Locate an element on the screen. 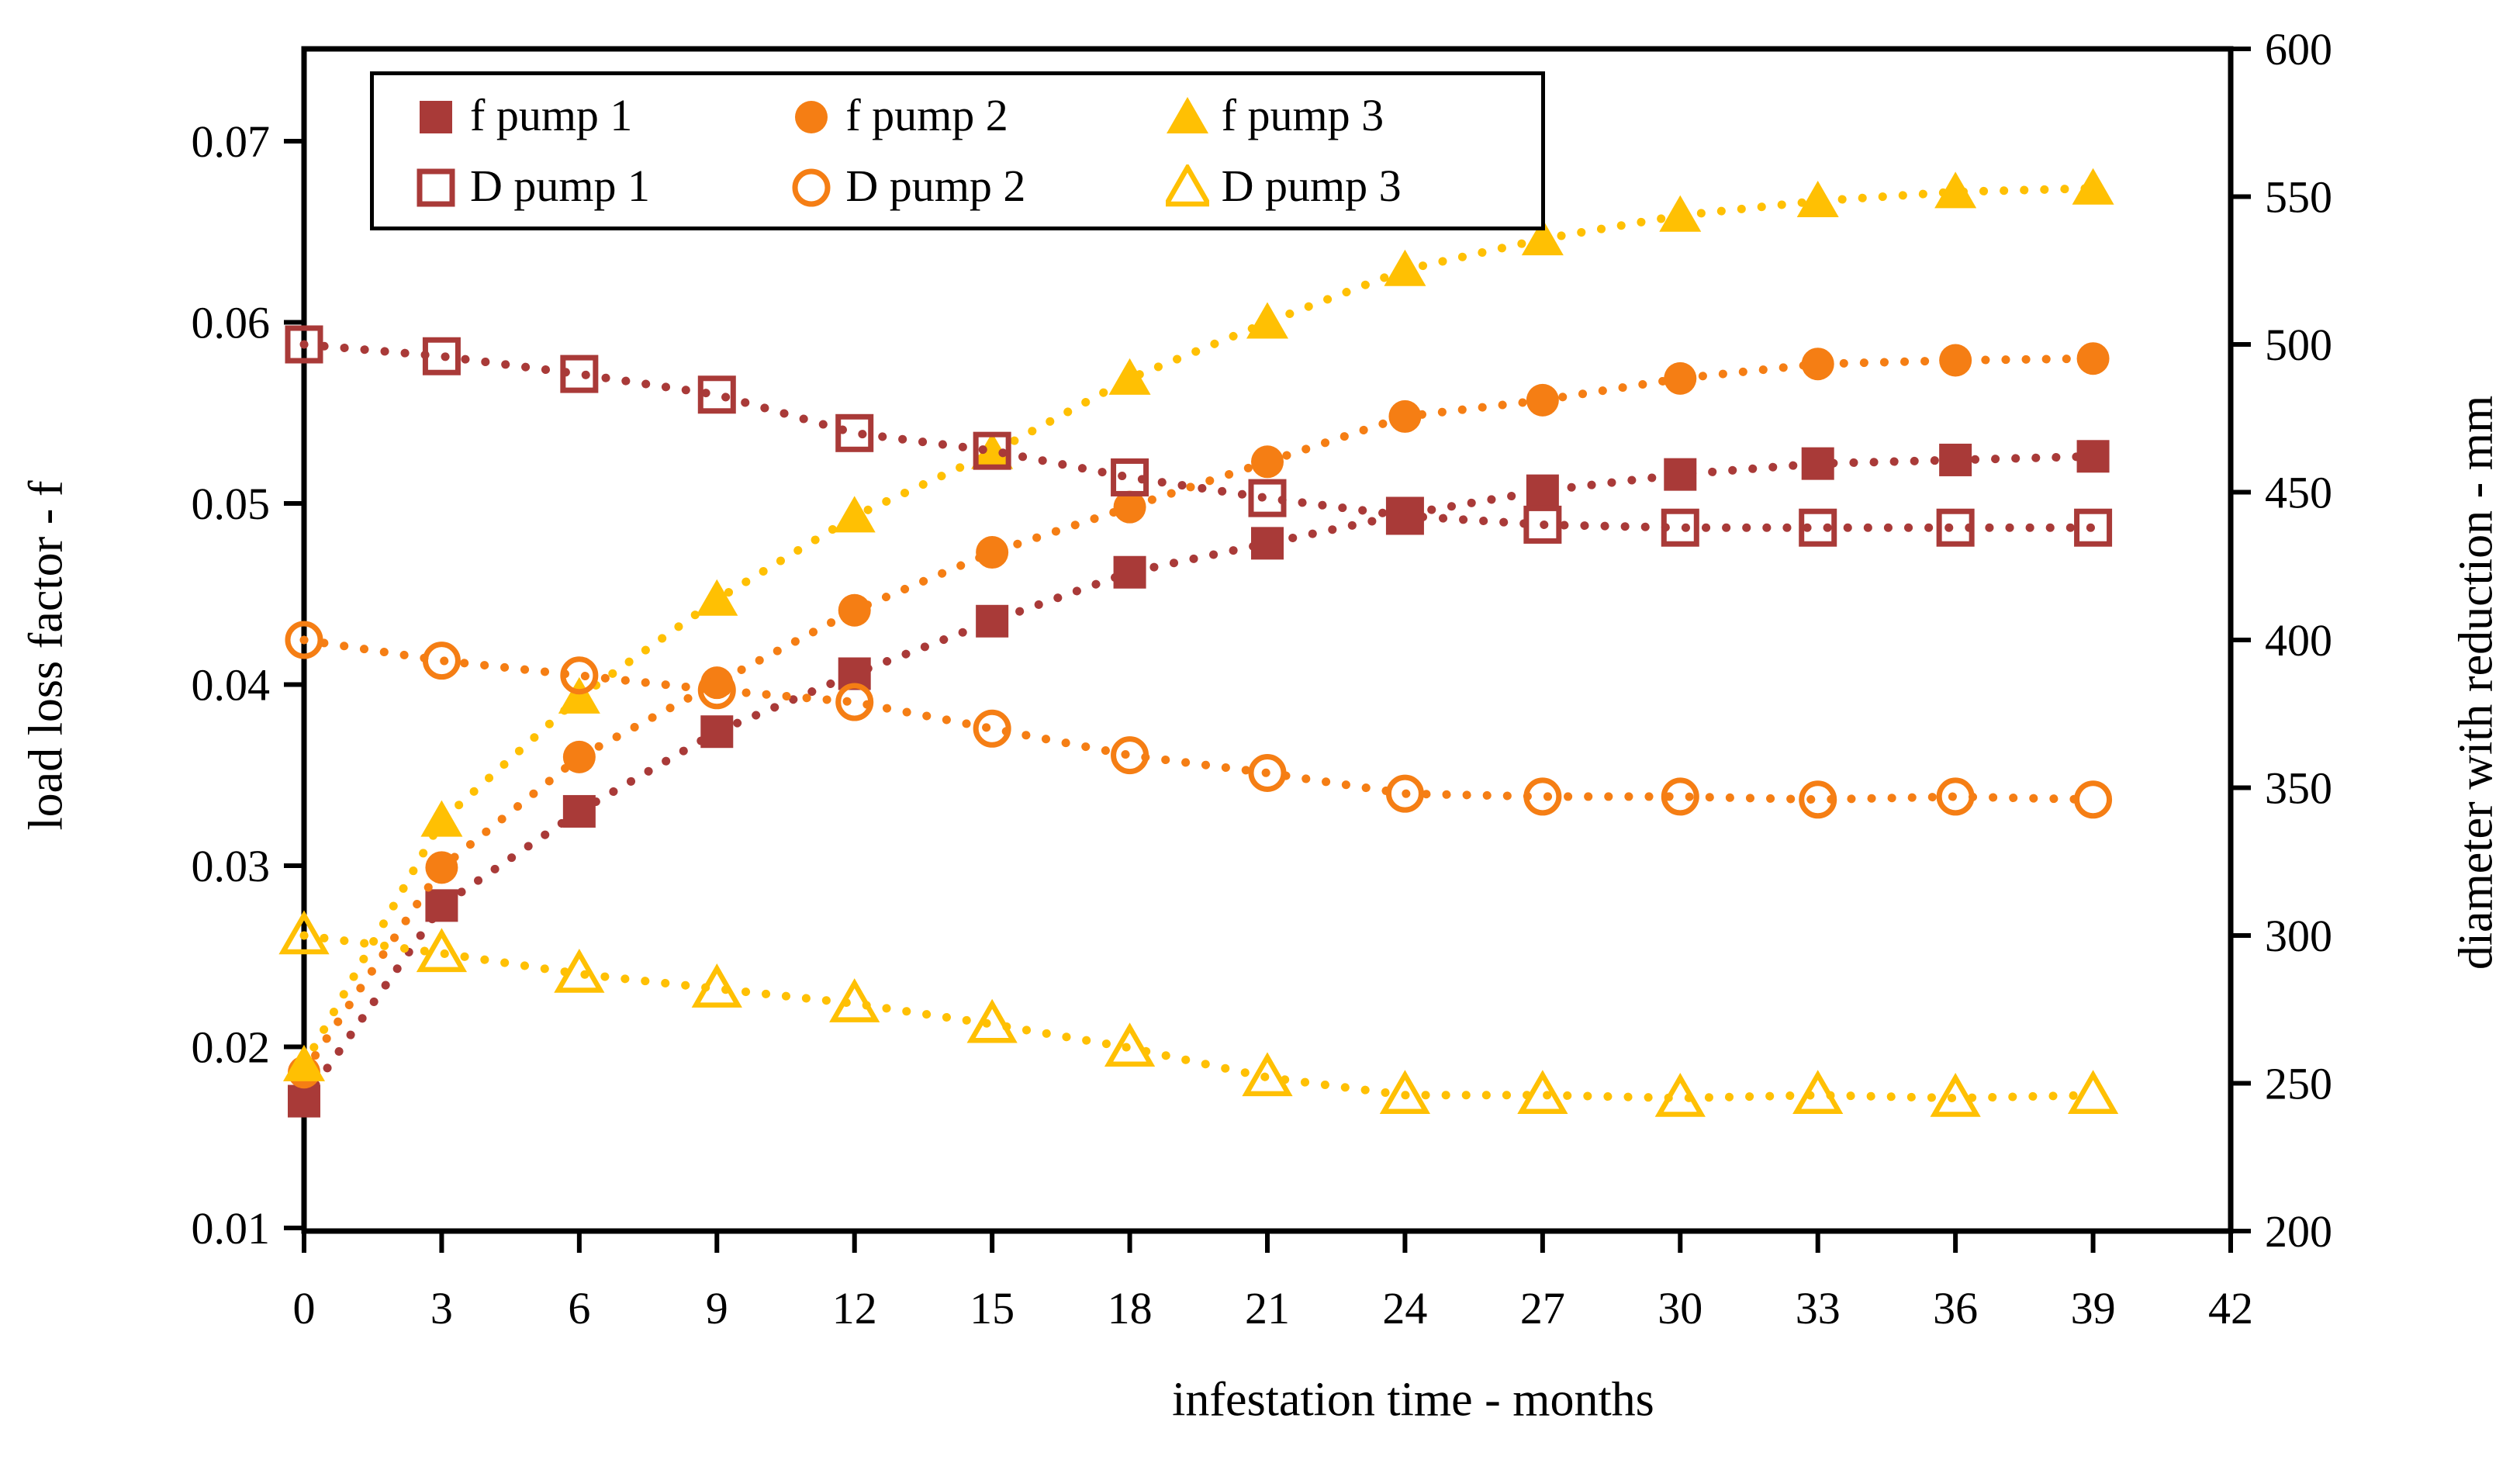 The width and height of the screenshot is (2520, 1463). svg-text: 33 is located at coordinates (1818, 1308).